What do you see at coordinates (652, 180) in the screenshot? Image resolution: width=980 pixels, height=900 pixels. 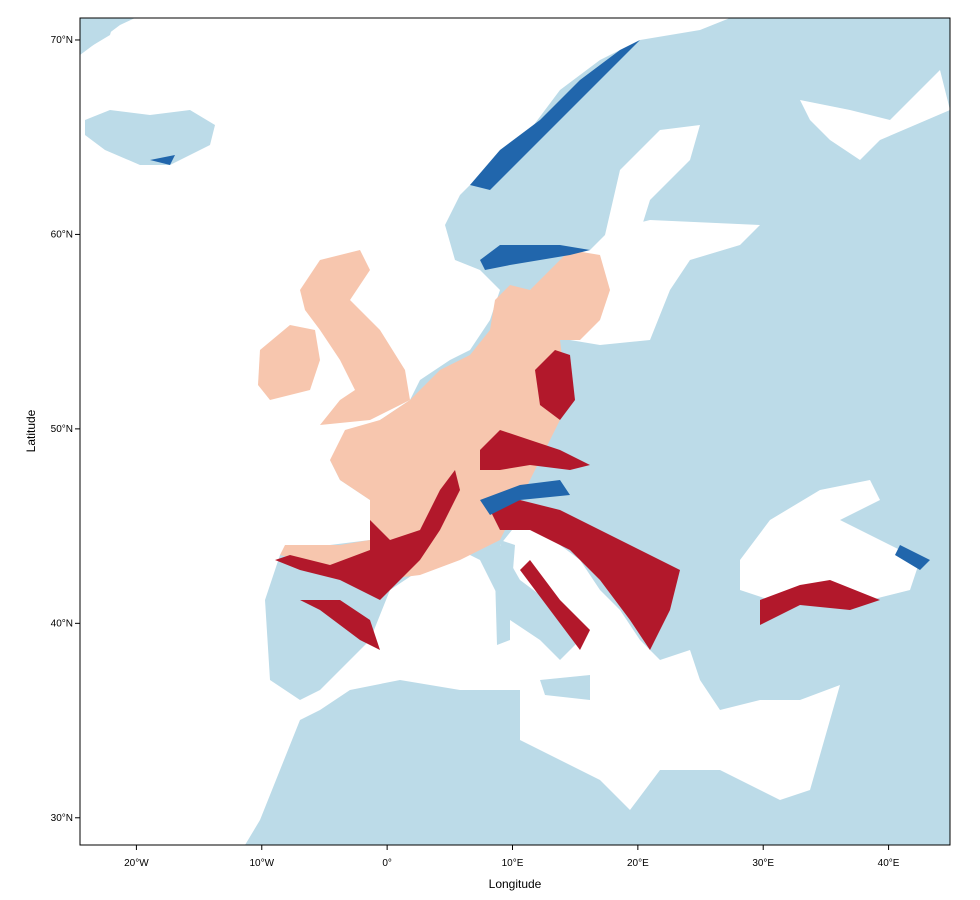 I see `bothnia` at bounding box center [652, 180].